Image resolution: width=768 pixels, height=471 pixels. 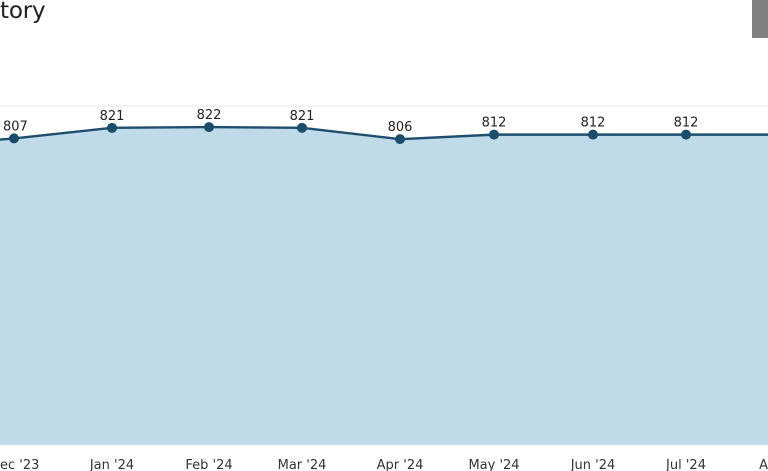 What do you see at coordinates (685, 464) in the screenshot?
I see `x-tick-label: Jul '24` at bounding box center [685, 464].